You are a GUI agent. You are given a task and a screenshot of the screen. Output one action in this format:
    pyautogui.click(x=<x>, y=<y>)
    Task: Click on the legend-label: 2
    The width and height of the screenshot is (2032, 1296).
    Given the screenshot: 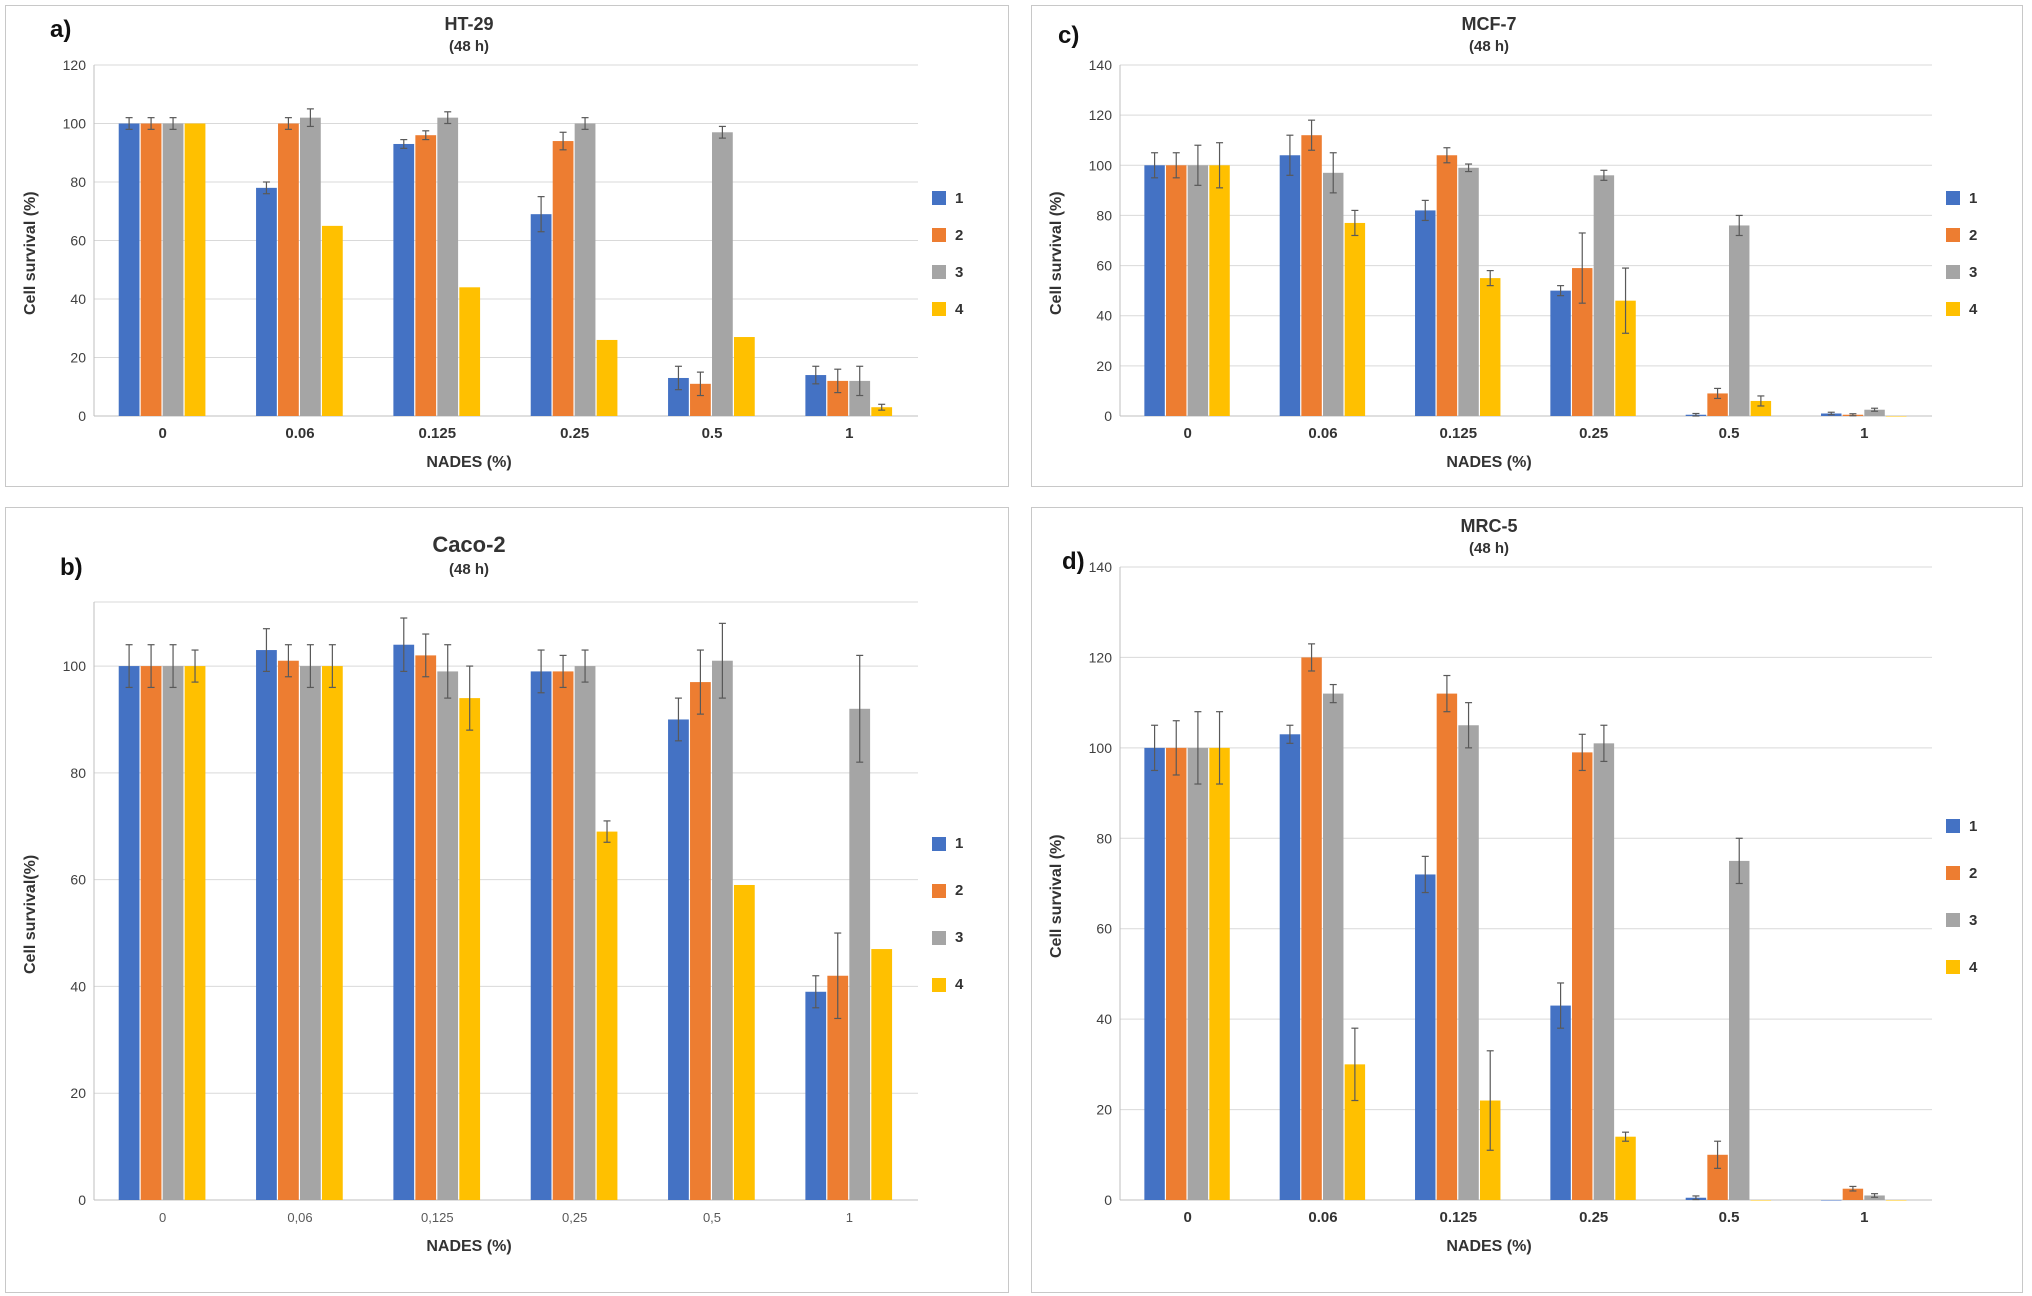 What is the action you would take?
    pyautogui.click(x=959, y=890)
    